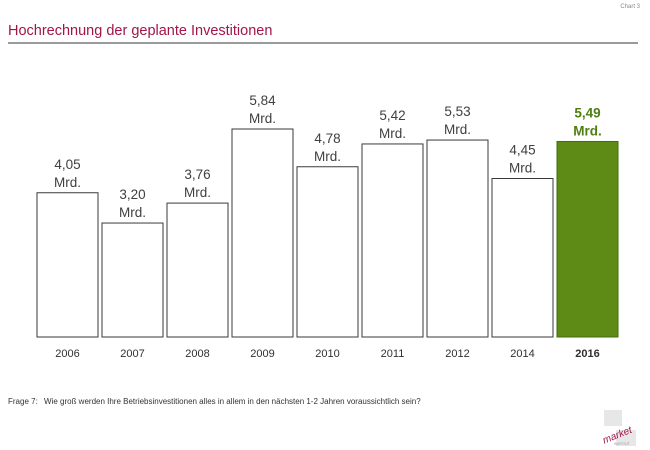 The image size is (650, 450). Describe the element at coordinates (392, 115) in the screenshot. I see `value-label-2011: 5,42` at that location.